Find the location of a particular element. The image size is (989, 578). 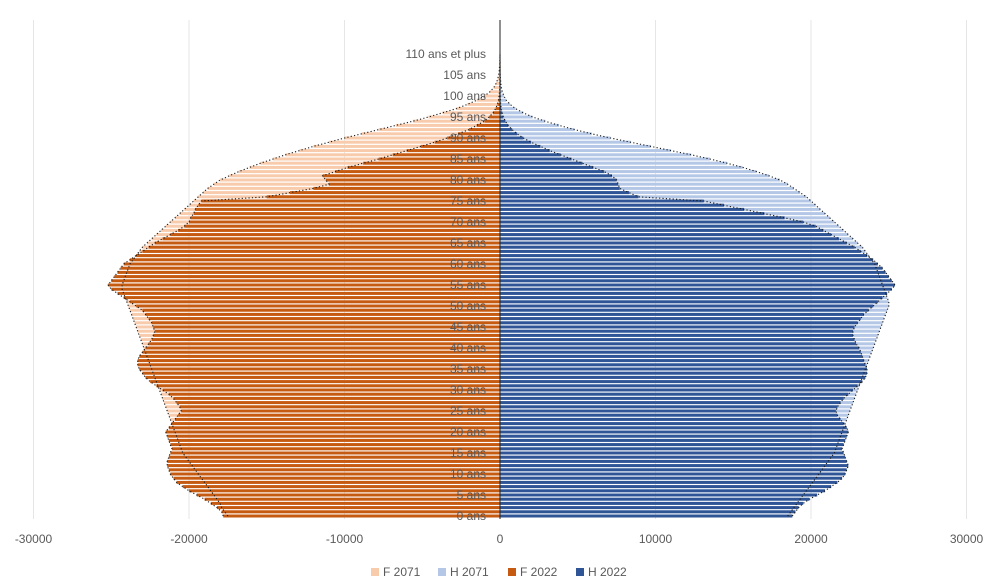

age-label: 90 ans is located at coordinates (468, 138).